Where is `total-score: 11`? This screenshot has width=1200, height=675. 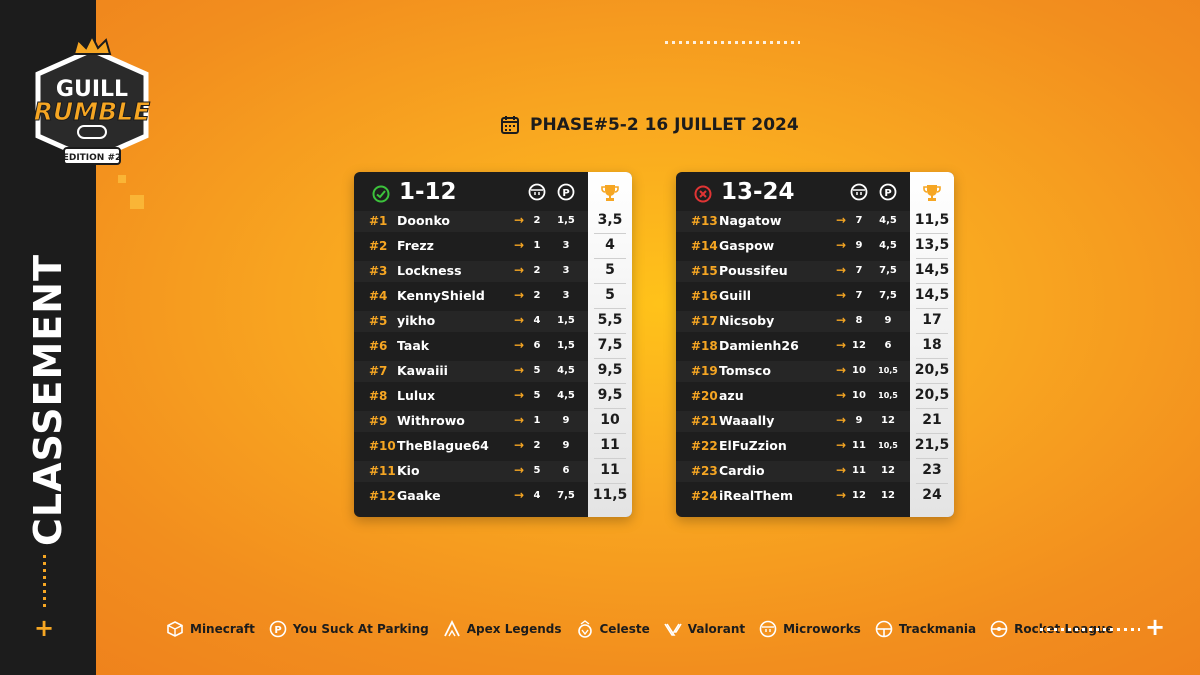 total-score: 11 is located at coordinates (610, 470).